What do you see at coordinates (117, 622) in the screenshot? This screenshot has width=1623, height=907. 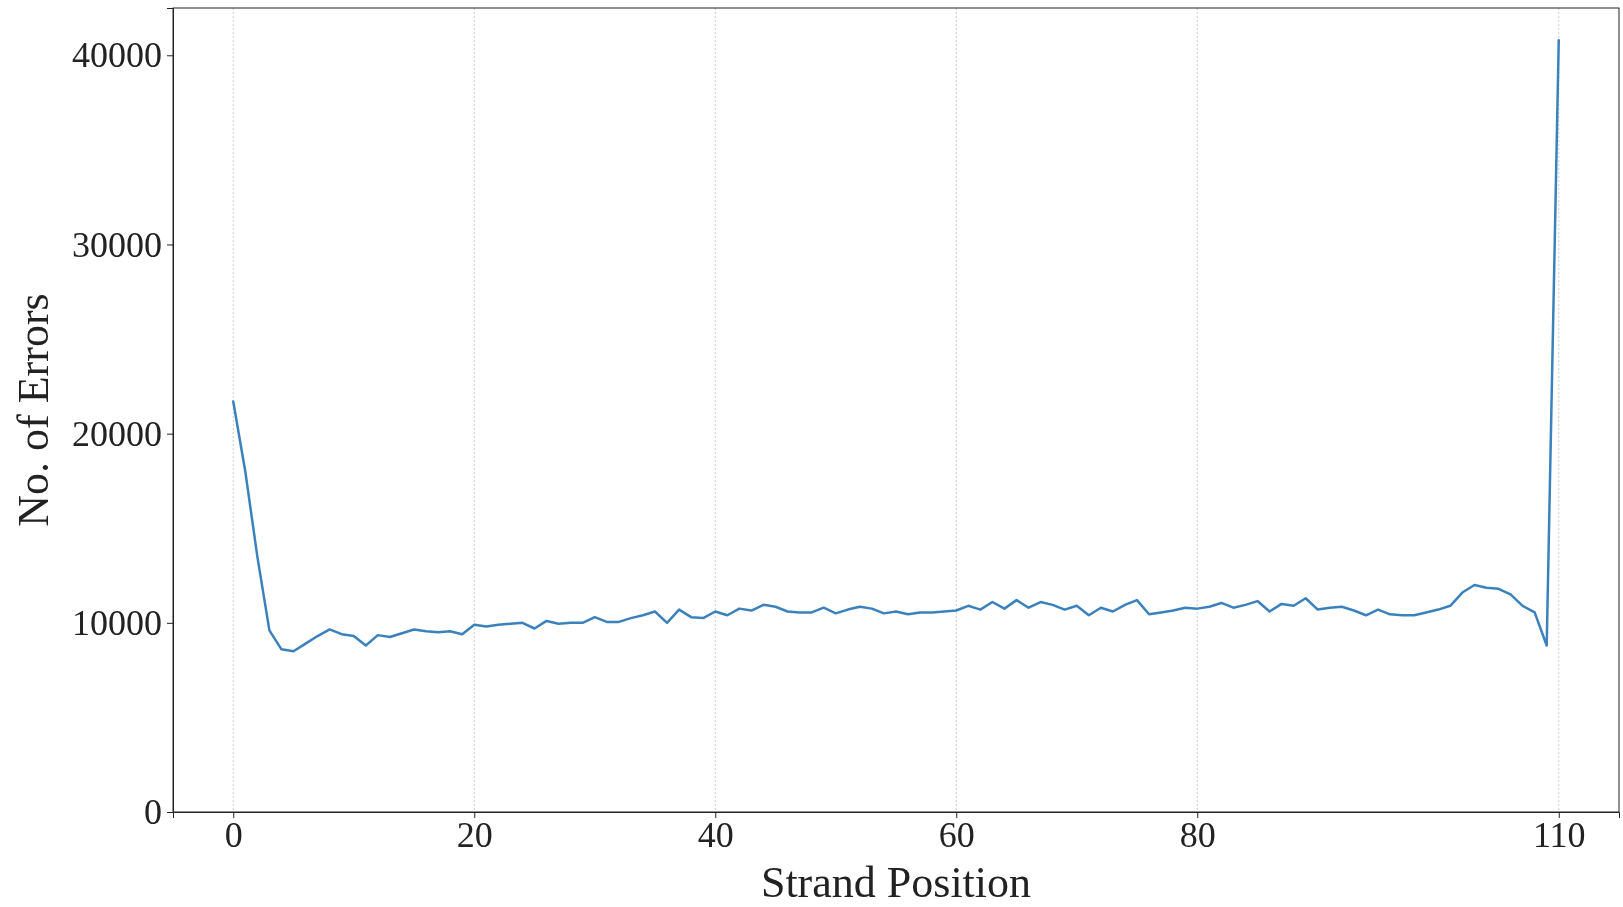 I see `y-tick-label: 10000` at bounding box center [117, 622].